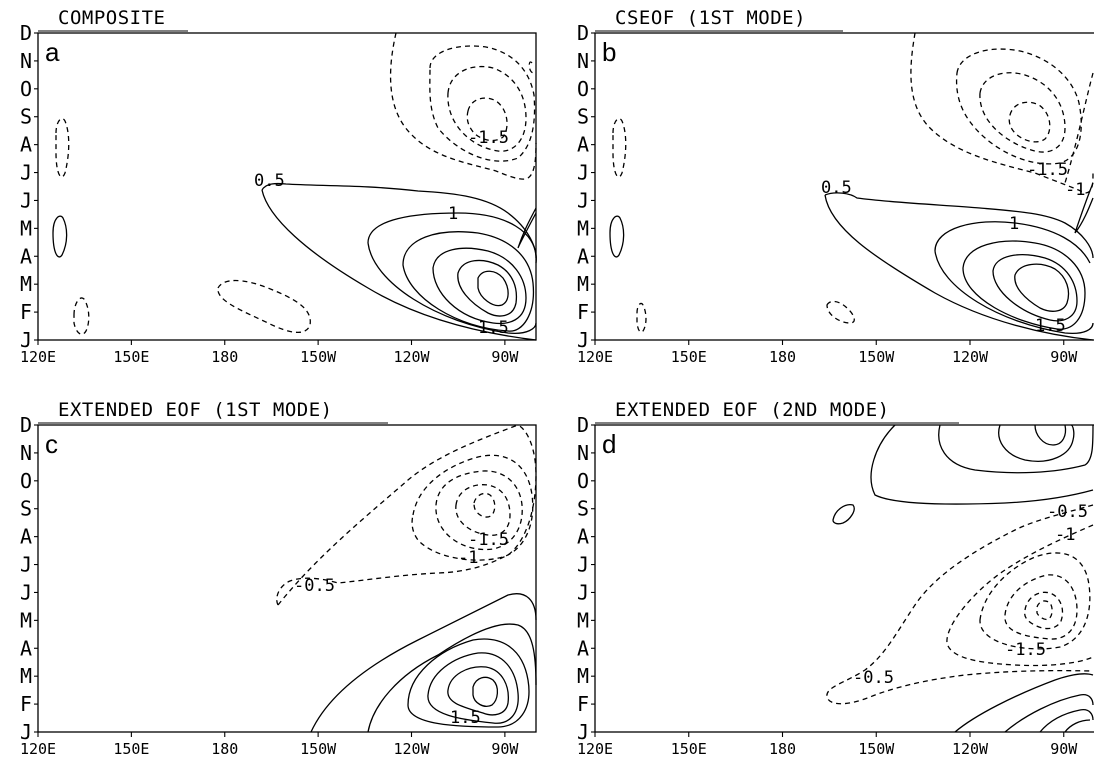  Describe the element at coordinates (609, 52) in the screenshot. I see `panel-letter: b` at that location.